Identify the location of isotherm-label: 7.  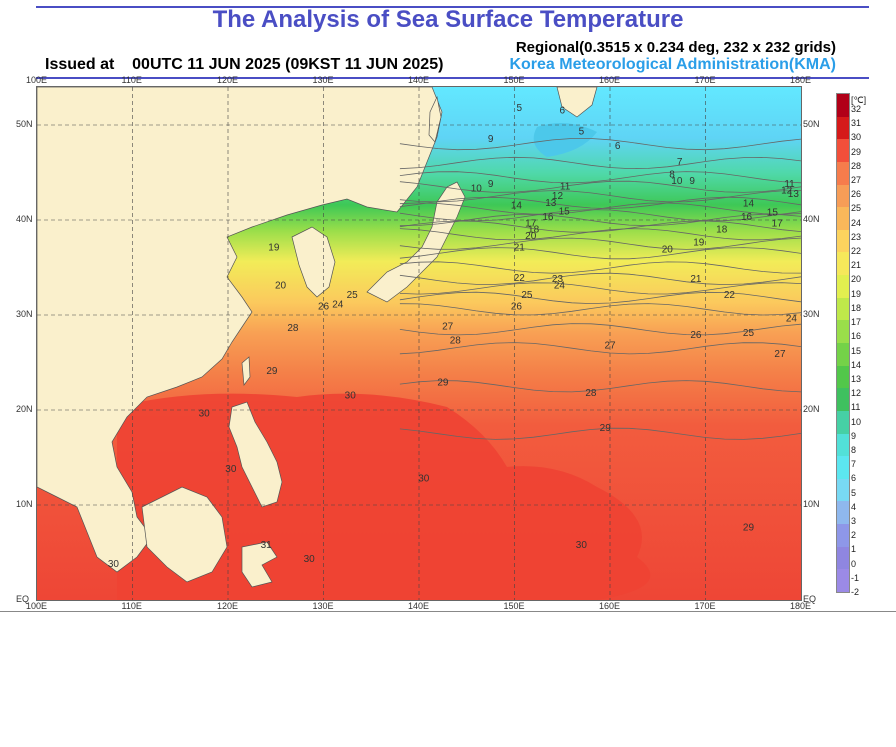
(680, 162).